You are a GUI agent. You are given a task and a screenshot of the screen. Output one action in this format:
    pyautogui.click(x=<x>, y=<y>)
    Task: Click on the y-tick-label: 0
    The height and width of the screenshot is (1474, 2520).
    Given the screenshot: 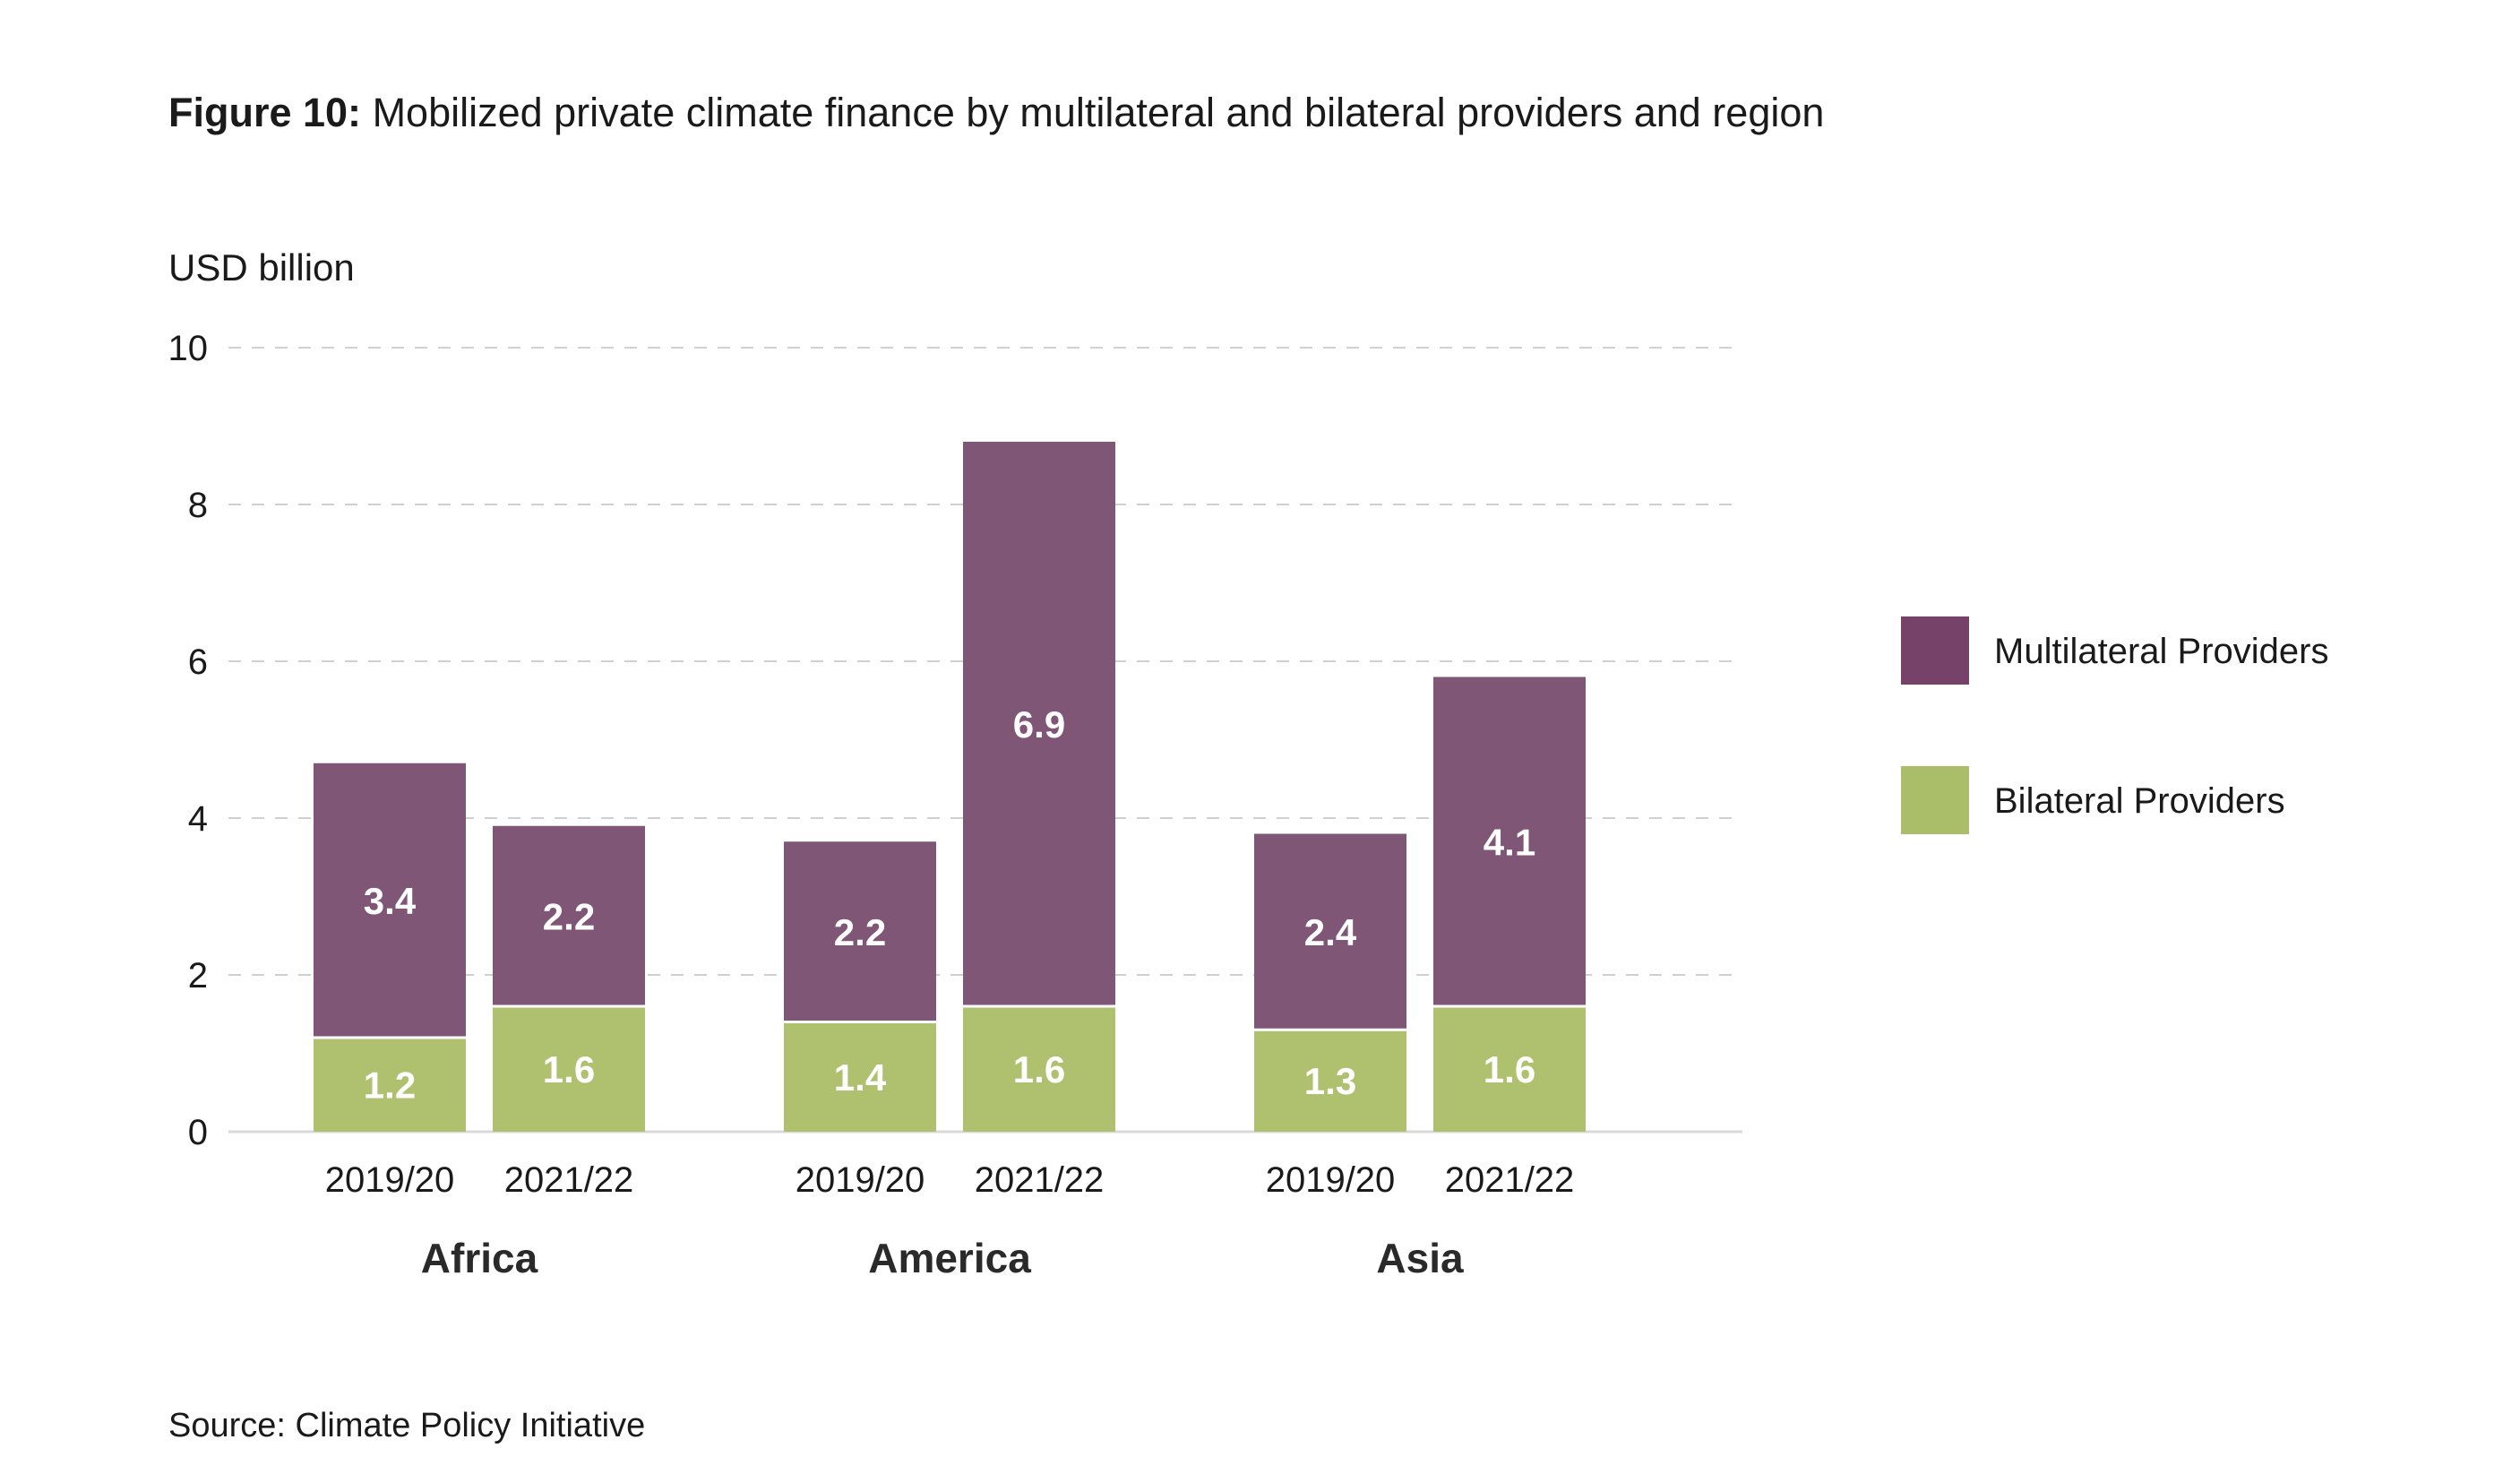 What is the action you would take?
    pyautogui.click(x=198, y=1132)
    